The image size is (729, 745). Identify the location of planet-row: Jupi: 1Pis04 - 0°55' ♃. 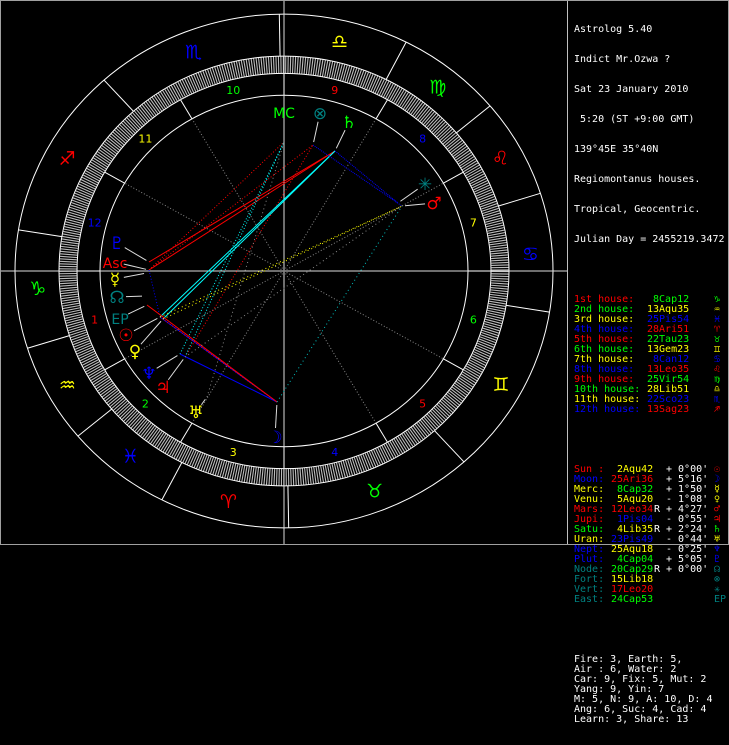
(651, 520).